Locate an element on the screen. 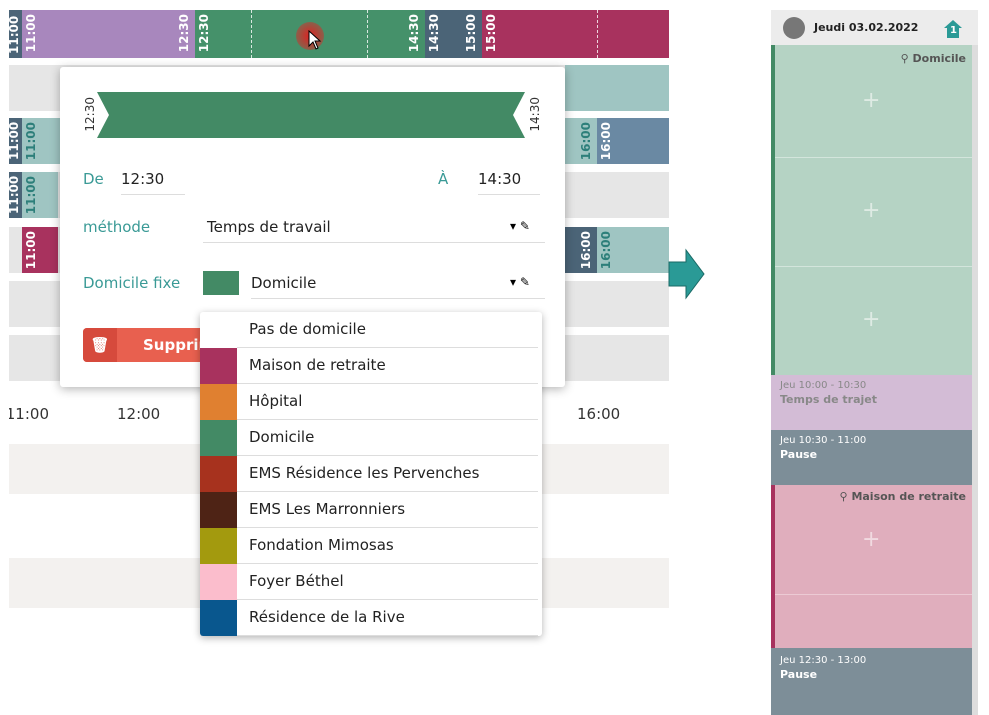 The width and height of the screenshot is (989, 715). badge: 1 is located at coordinates (953, 30).